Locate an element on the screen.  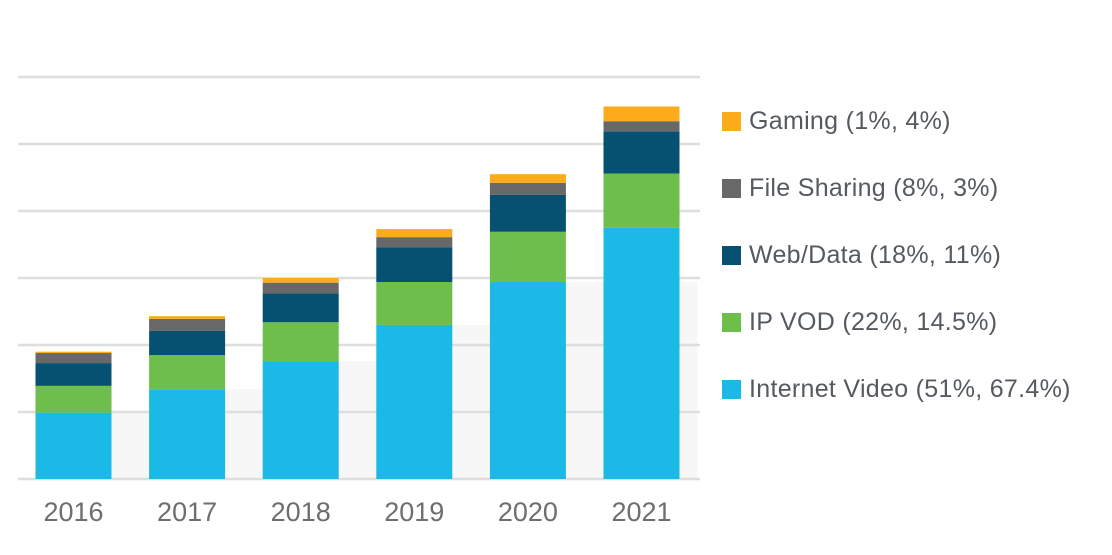
bar-segment-web-data-2019 is located at coordinates (414, 265).